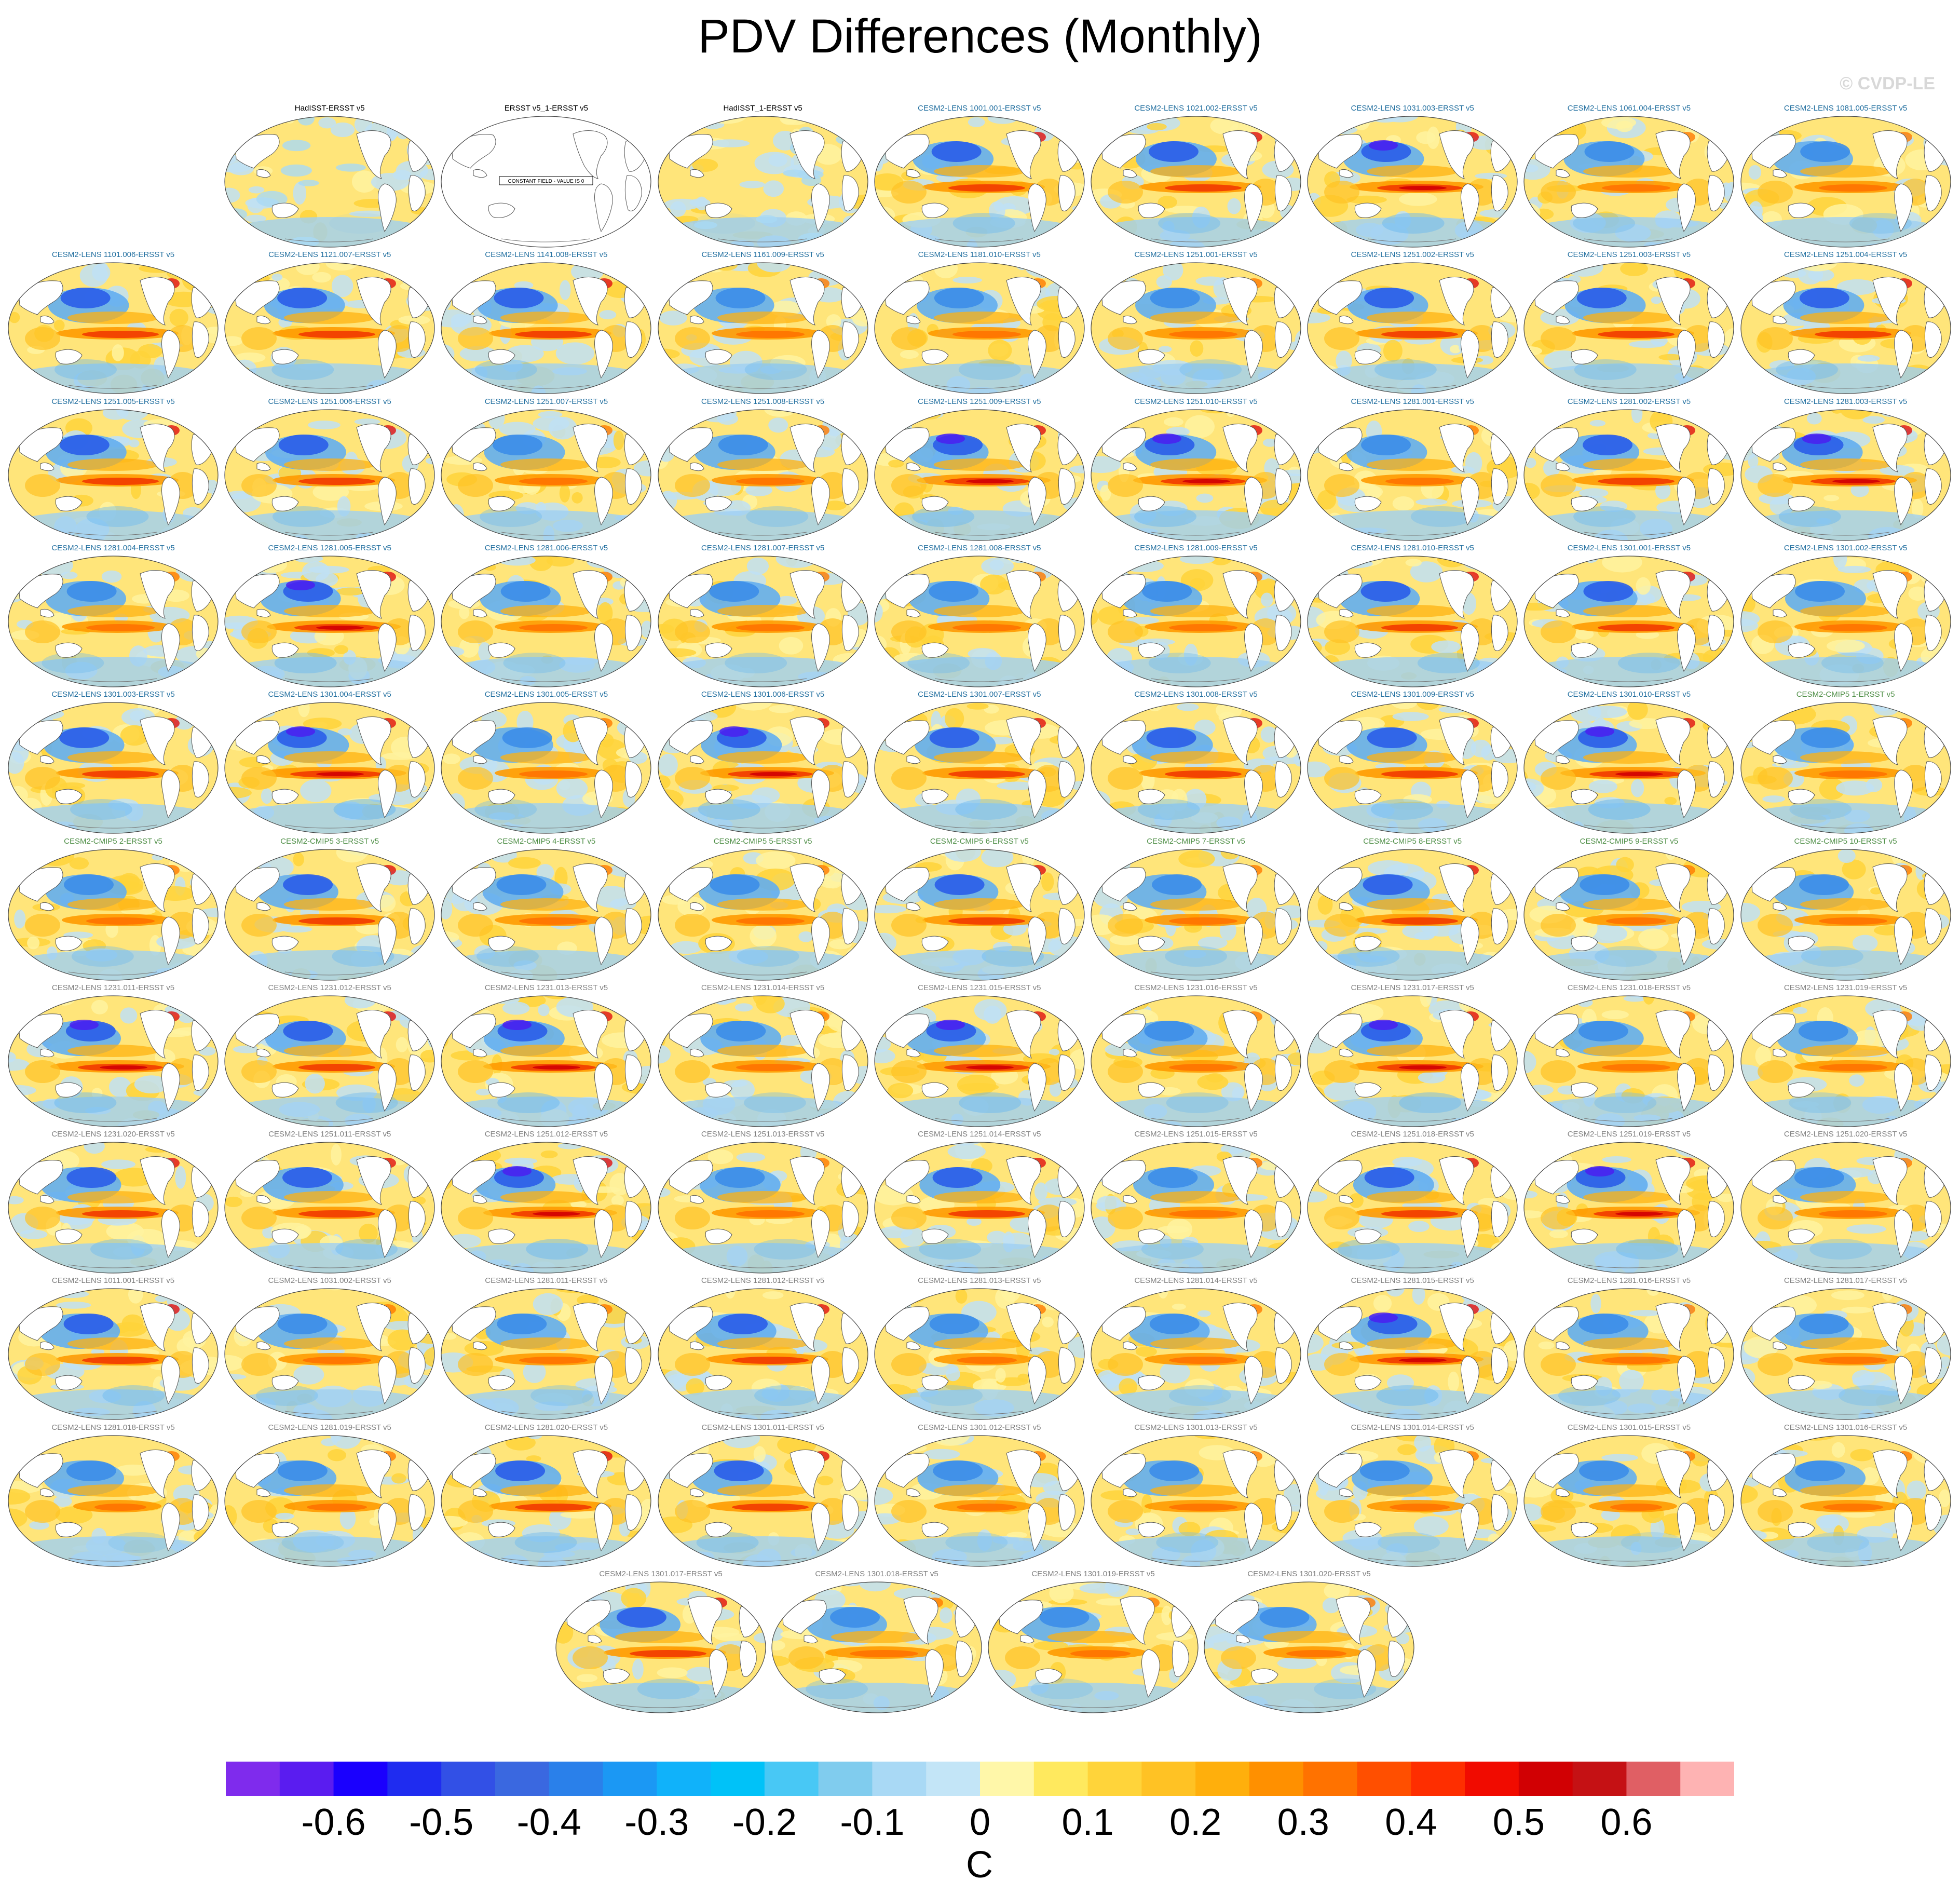 Image resolution: width=1960 pixels, height=1894 pixels. I want to click on map-panel: CESM2-LENS 1021.002-ERSST v5, so click(1196, 175).